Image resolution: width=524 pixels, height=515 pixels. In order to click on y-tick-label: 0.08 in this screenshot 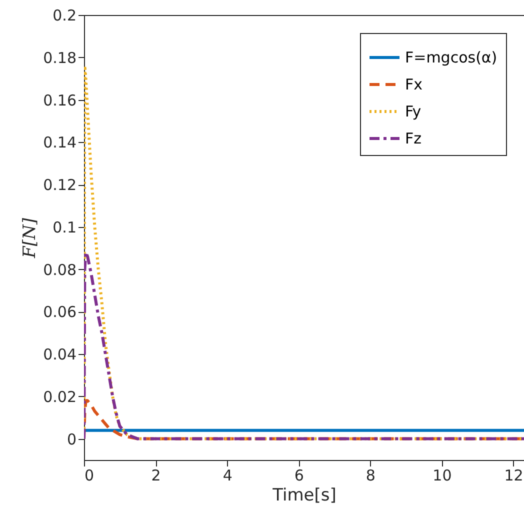, I will do `click(59, 269)`.